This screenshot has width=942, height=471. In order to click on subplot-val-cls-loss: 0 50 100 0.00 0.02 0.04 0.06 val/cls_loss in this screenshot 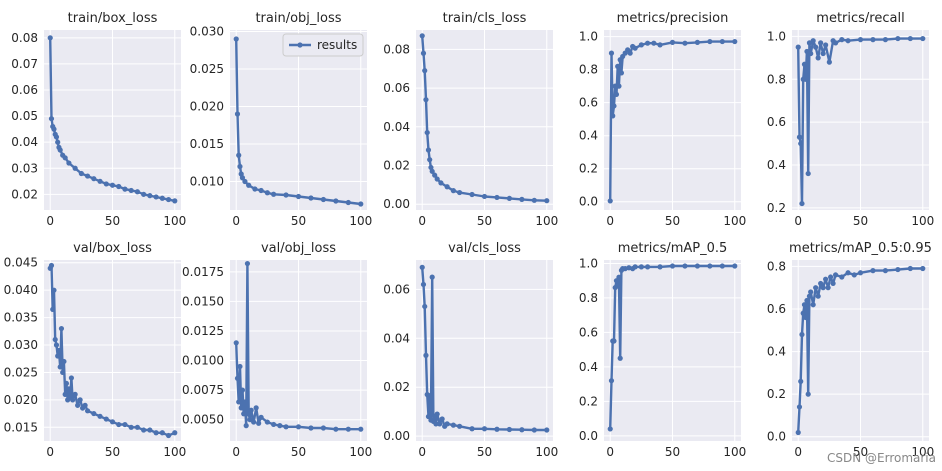, I will do `click(470, 350)`.